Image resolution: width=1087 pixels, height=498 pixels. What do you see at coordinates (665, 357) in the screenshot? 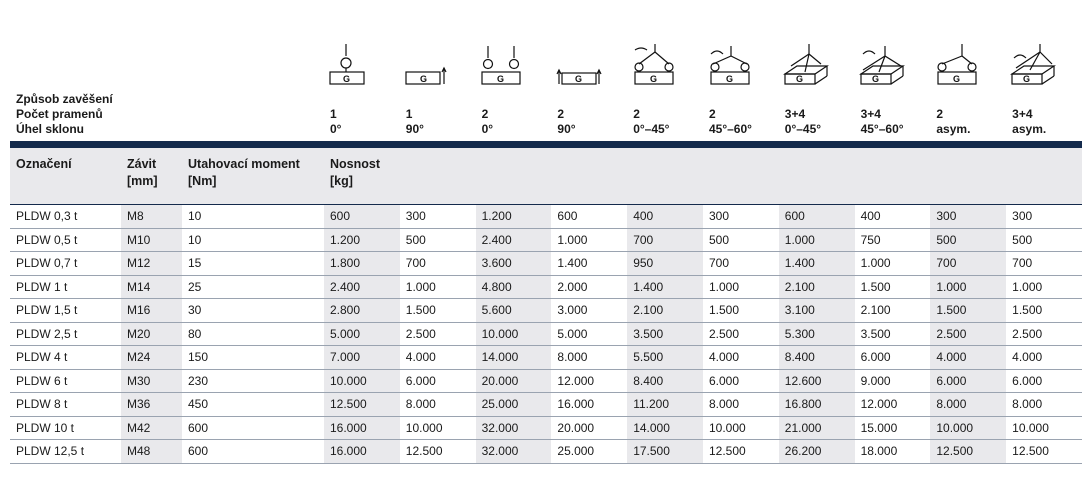
I see `load-cell: 5.500` at bounding box center [665, 357].